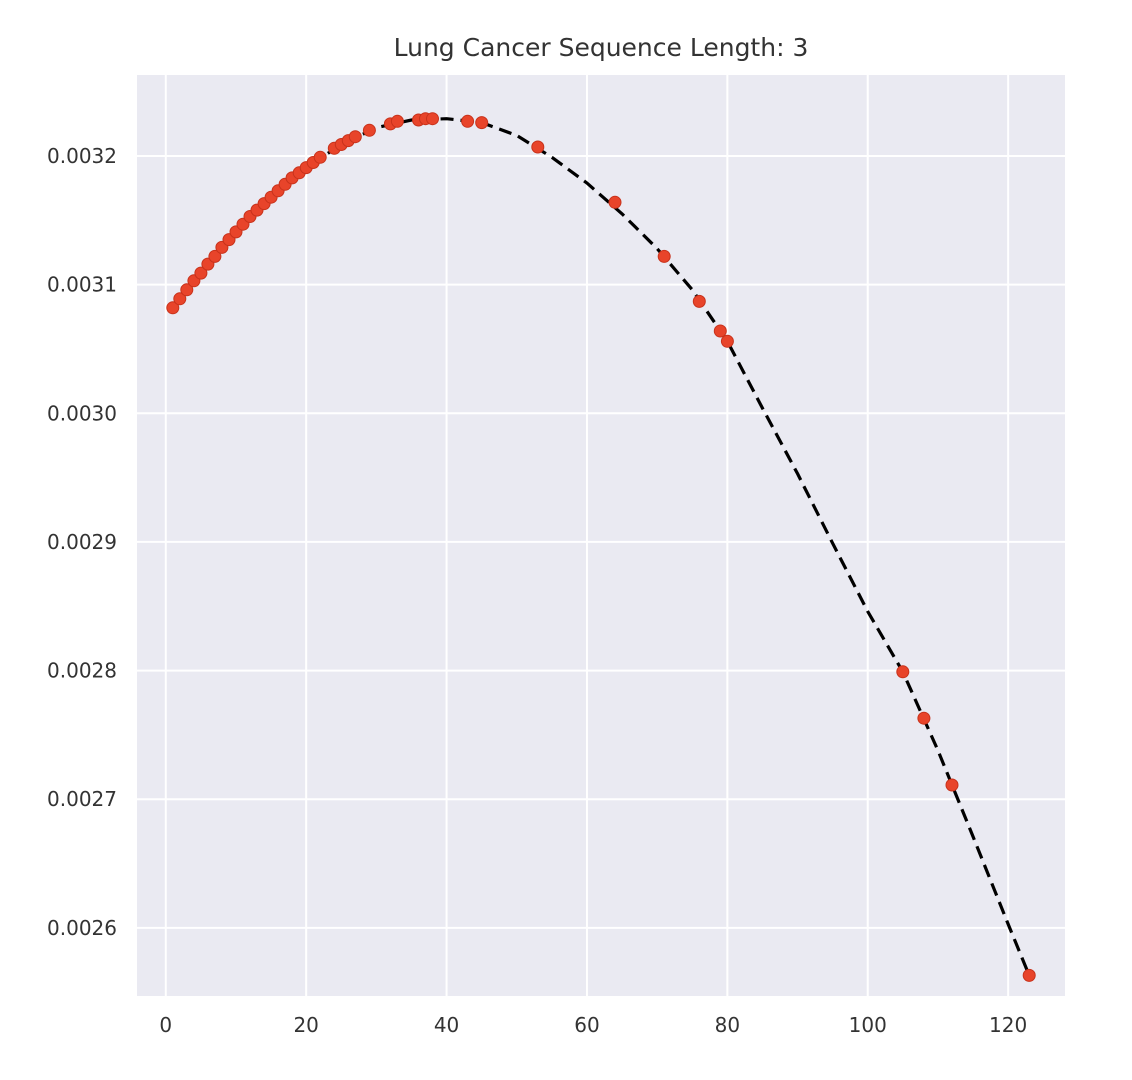  What do you see at coordinates (586, 1025) in the screenshot?
I see `x-tick-label: 60` at bounding box center [586, 1025].